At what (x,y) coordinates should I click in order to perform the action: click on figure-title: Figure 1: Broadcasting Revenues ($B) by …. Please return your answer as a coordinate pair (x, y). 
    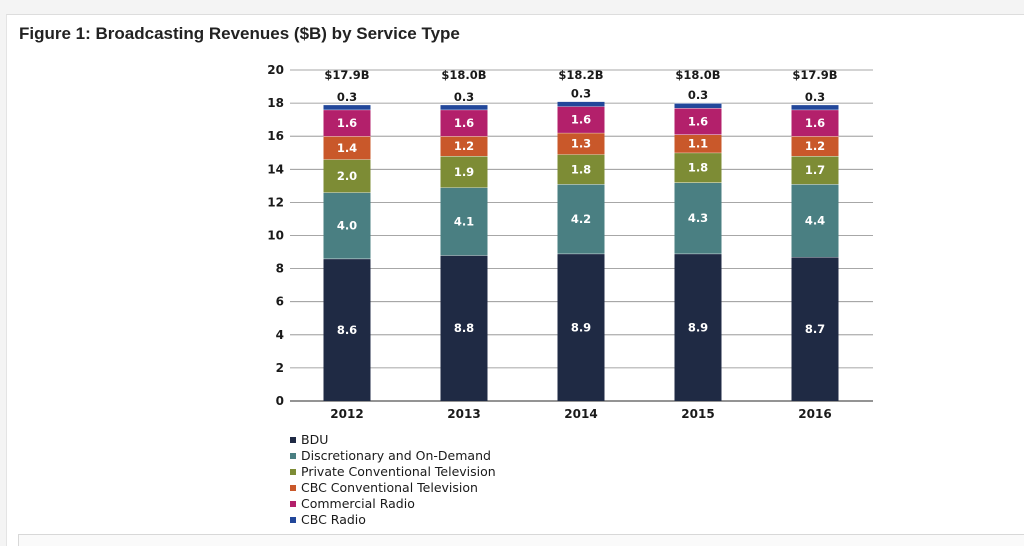
    Looking at the image, I should click on (239, 33).